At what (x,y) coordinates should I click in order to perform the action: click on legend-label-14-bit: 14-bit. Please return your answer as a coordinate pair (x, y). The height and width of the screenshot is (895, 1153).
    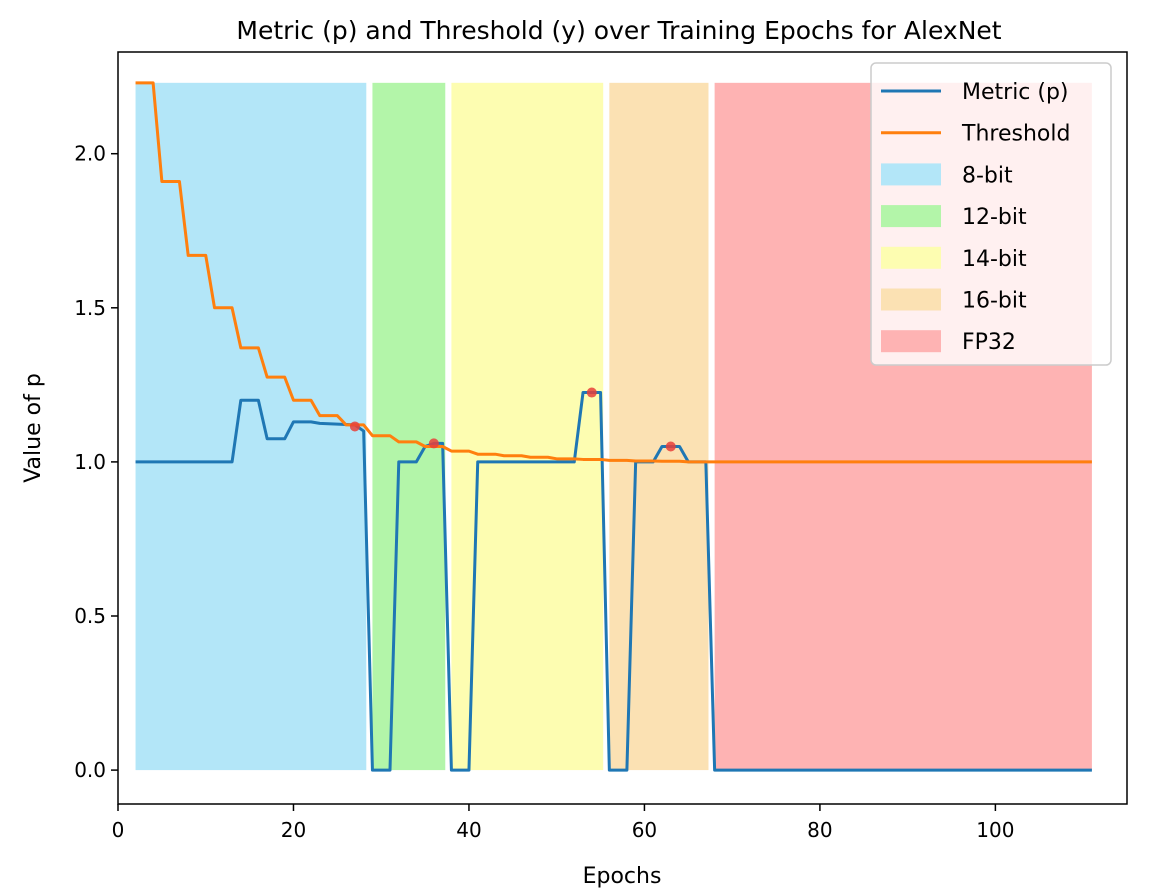
    Looking at the image, I should click on (994, 259).